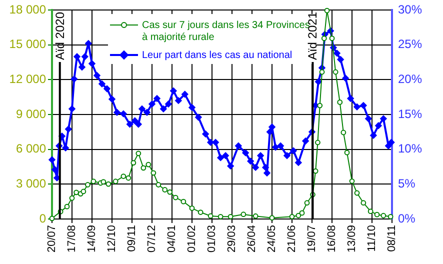 The width and height of the screenshot is (443, 264). I want to click on ref-line-label: Aïd 2020, so click(59, 36).